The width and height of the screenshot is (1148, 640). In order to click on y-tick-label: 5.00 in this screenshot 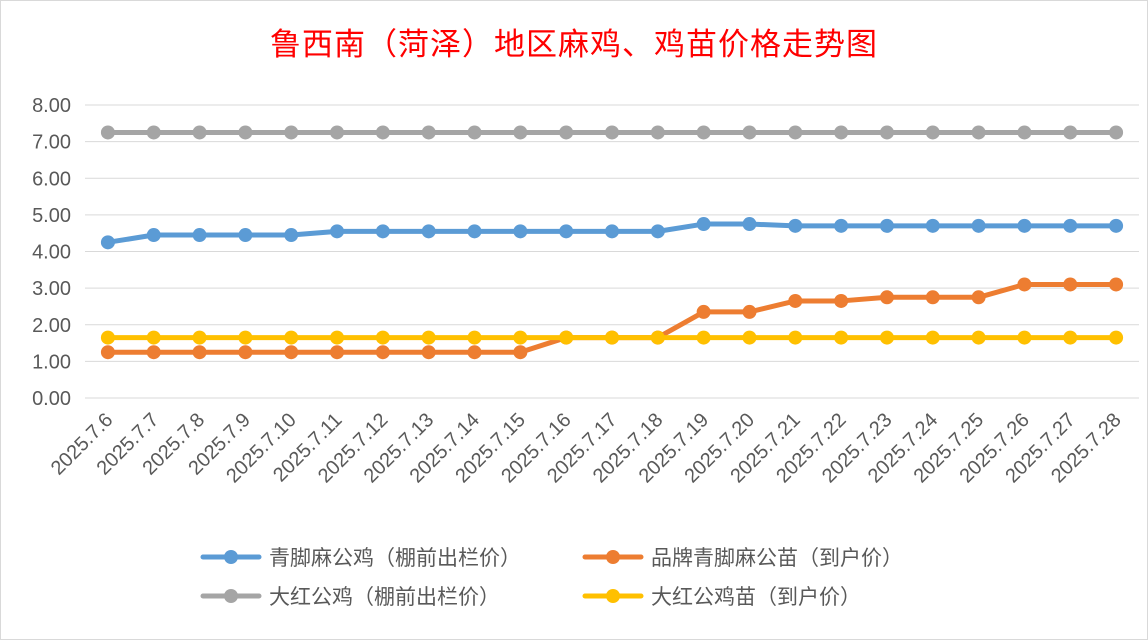, I will do `click(51, 216)`.